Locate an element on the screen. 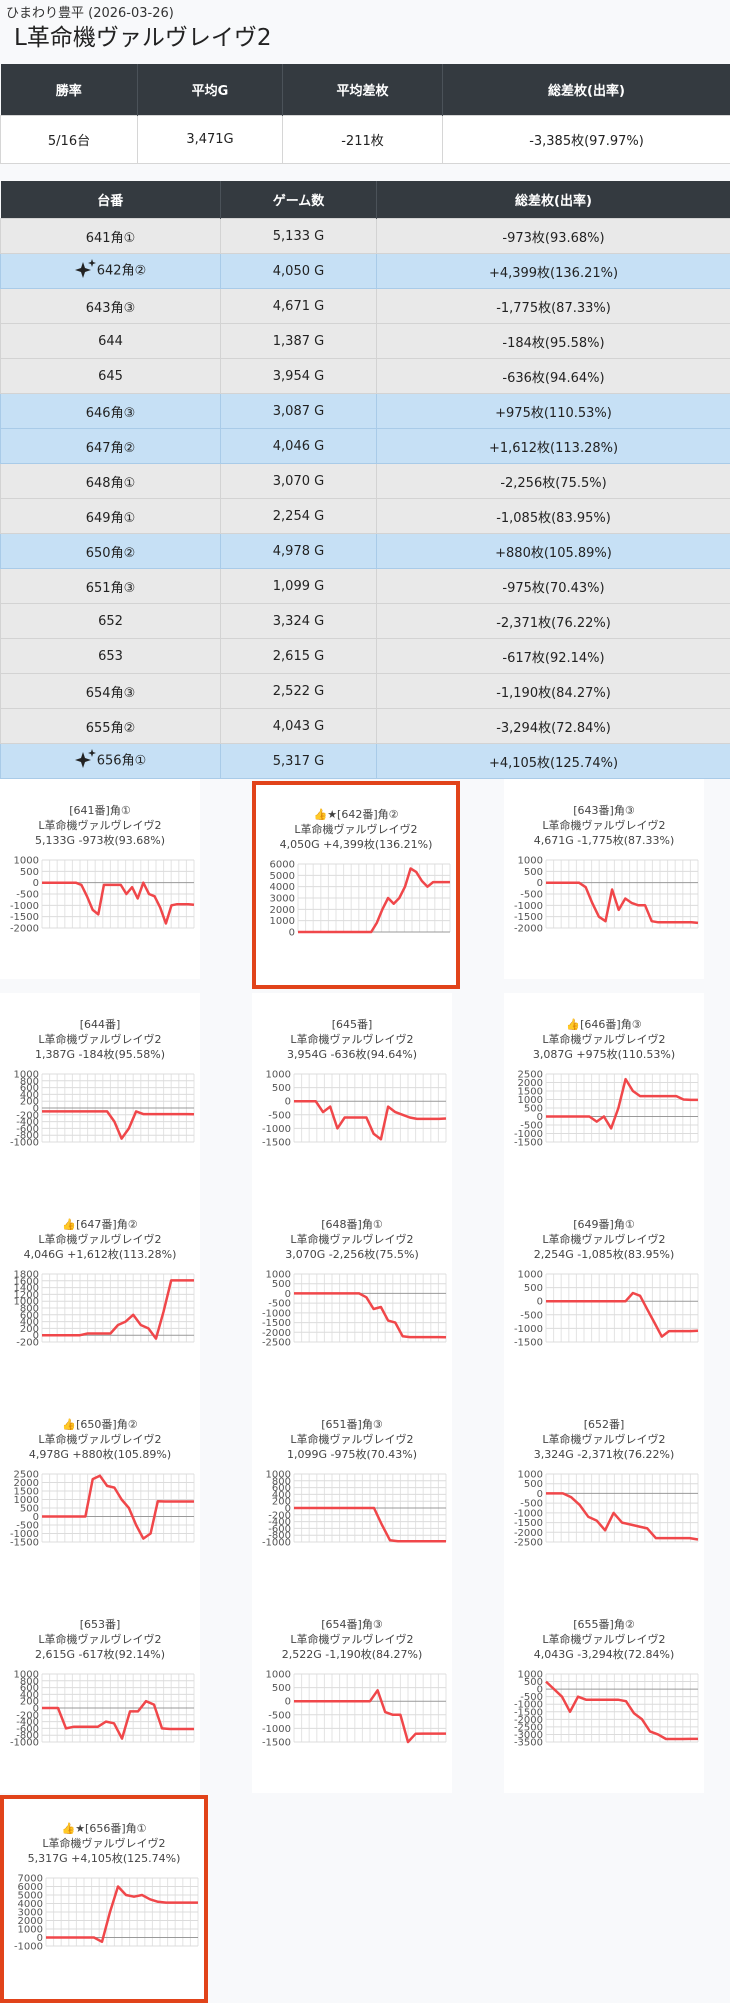 The height and width of the screenshot is (2003, 730). unit-number: 653 is located at coordinates (110, 656).